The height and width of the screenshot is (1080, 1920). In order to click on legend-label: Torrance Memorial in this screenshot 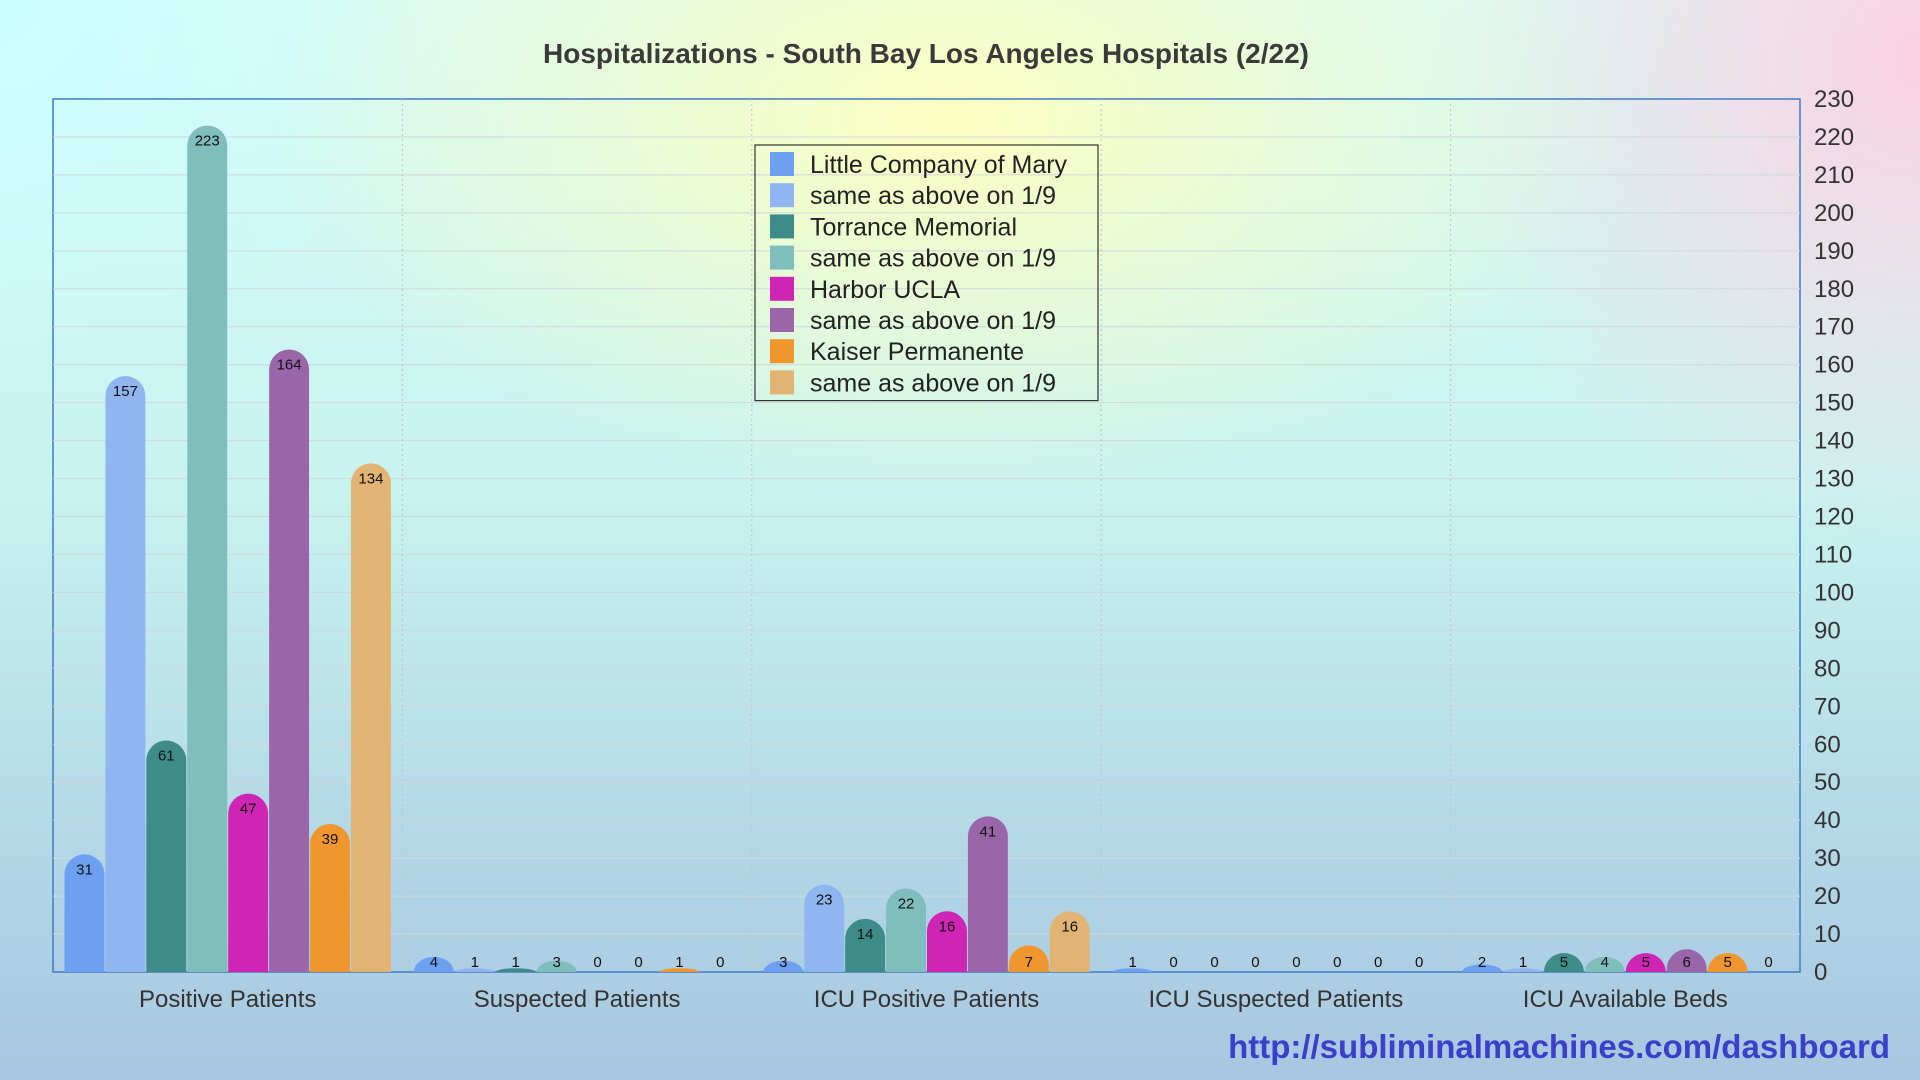, I will do `click(913, 227)`.